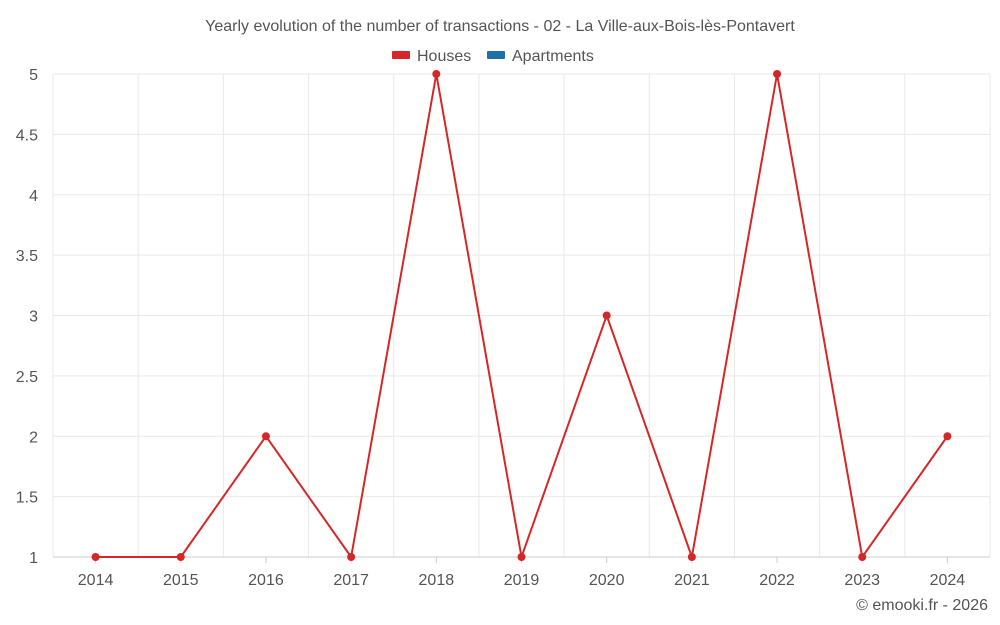  I want to click on x-tick-label: 2015, so click(181, 580).